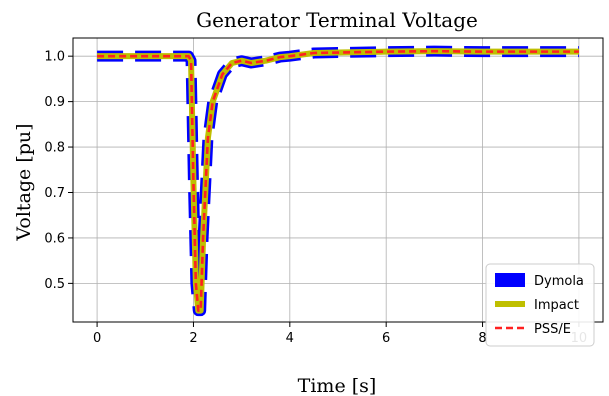  I want to click on y-tick-label: 0.8, so click(54, 148).